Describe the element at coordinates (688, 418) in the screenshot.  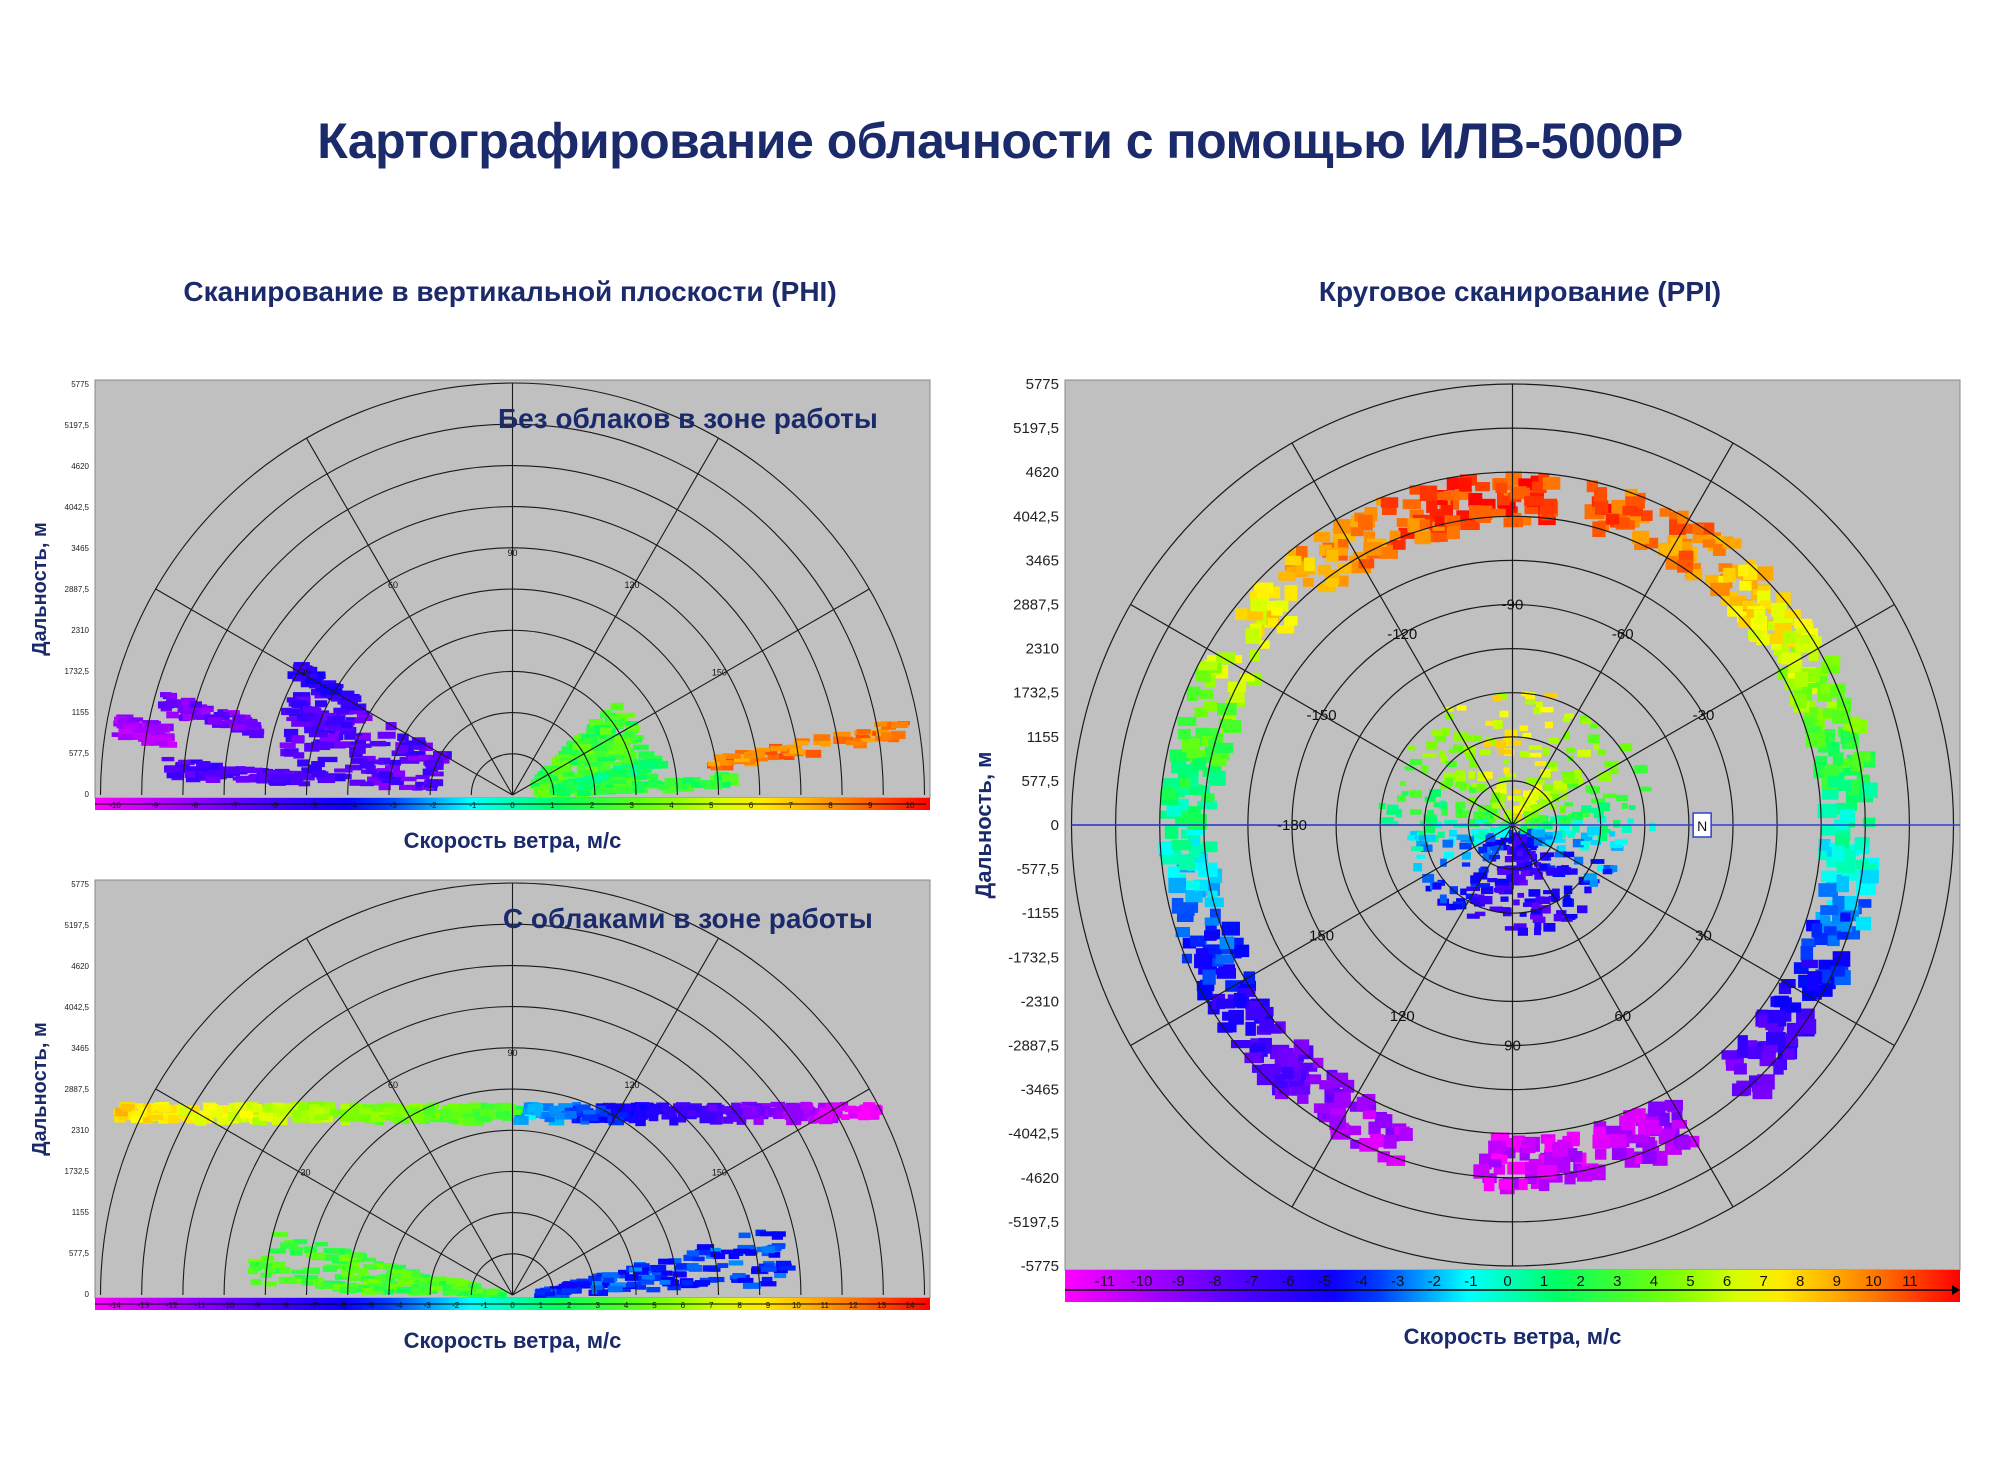
I see `inner-title: Без облаков в зоне работы` at that location.